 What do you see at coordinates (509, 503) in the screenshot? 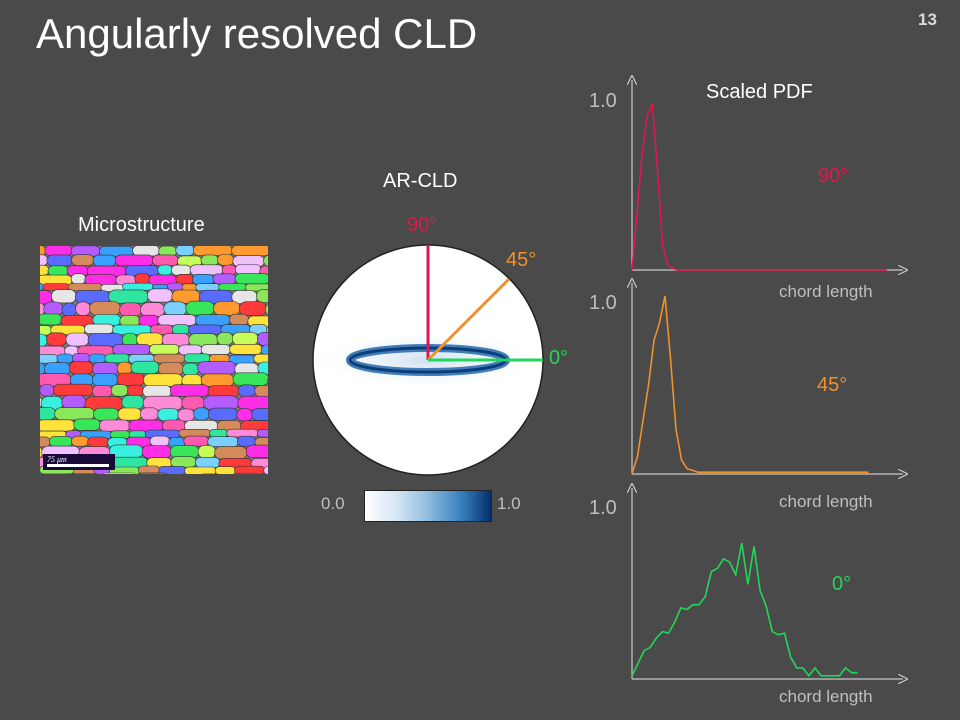
I see `colorbar-max-label: 1.0` at bounding box center [509, 503].